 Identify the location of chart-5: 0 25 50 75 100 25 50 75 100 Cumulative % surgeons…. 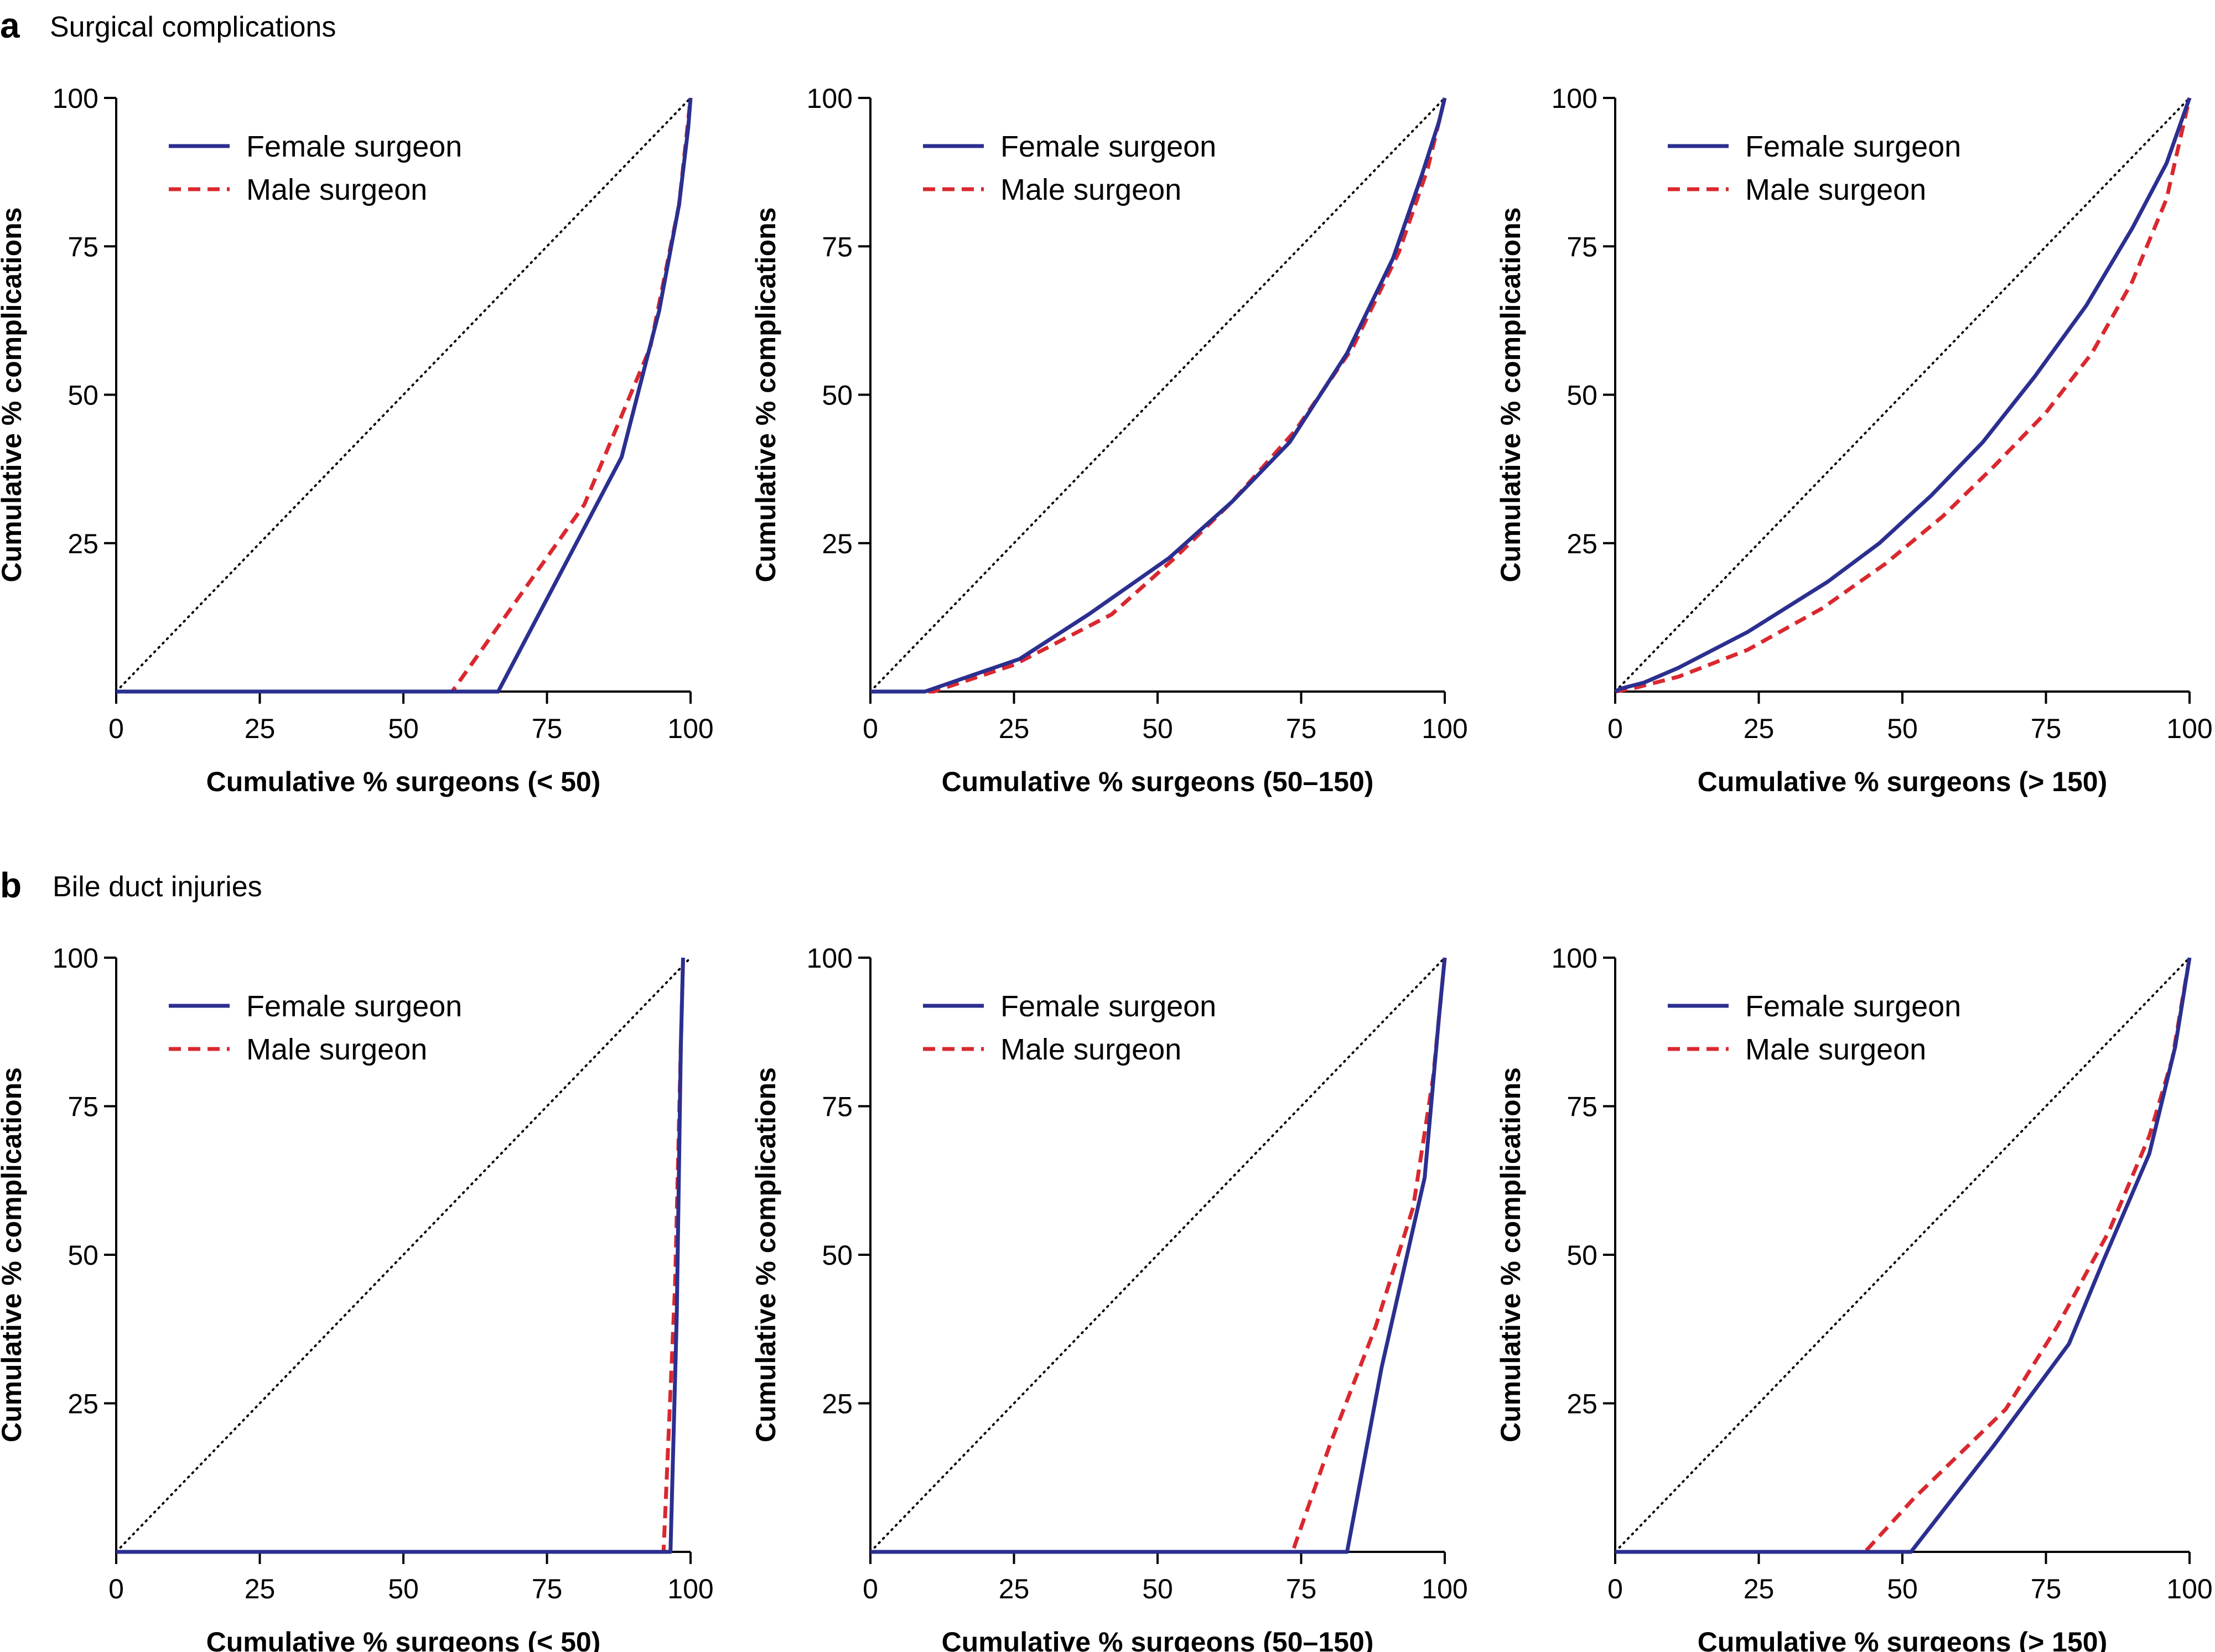
(1109, 1297).